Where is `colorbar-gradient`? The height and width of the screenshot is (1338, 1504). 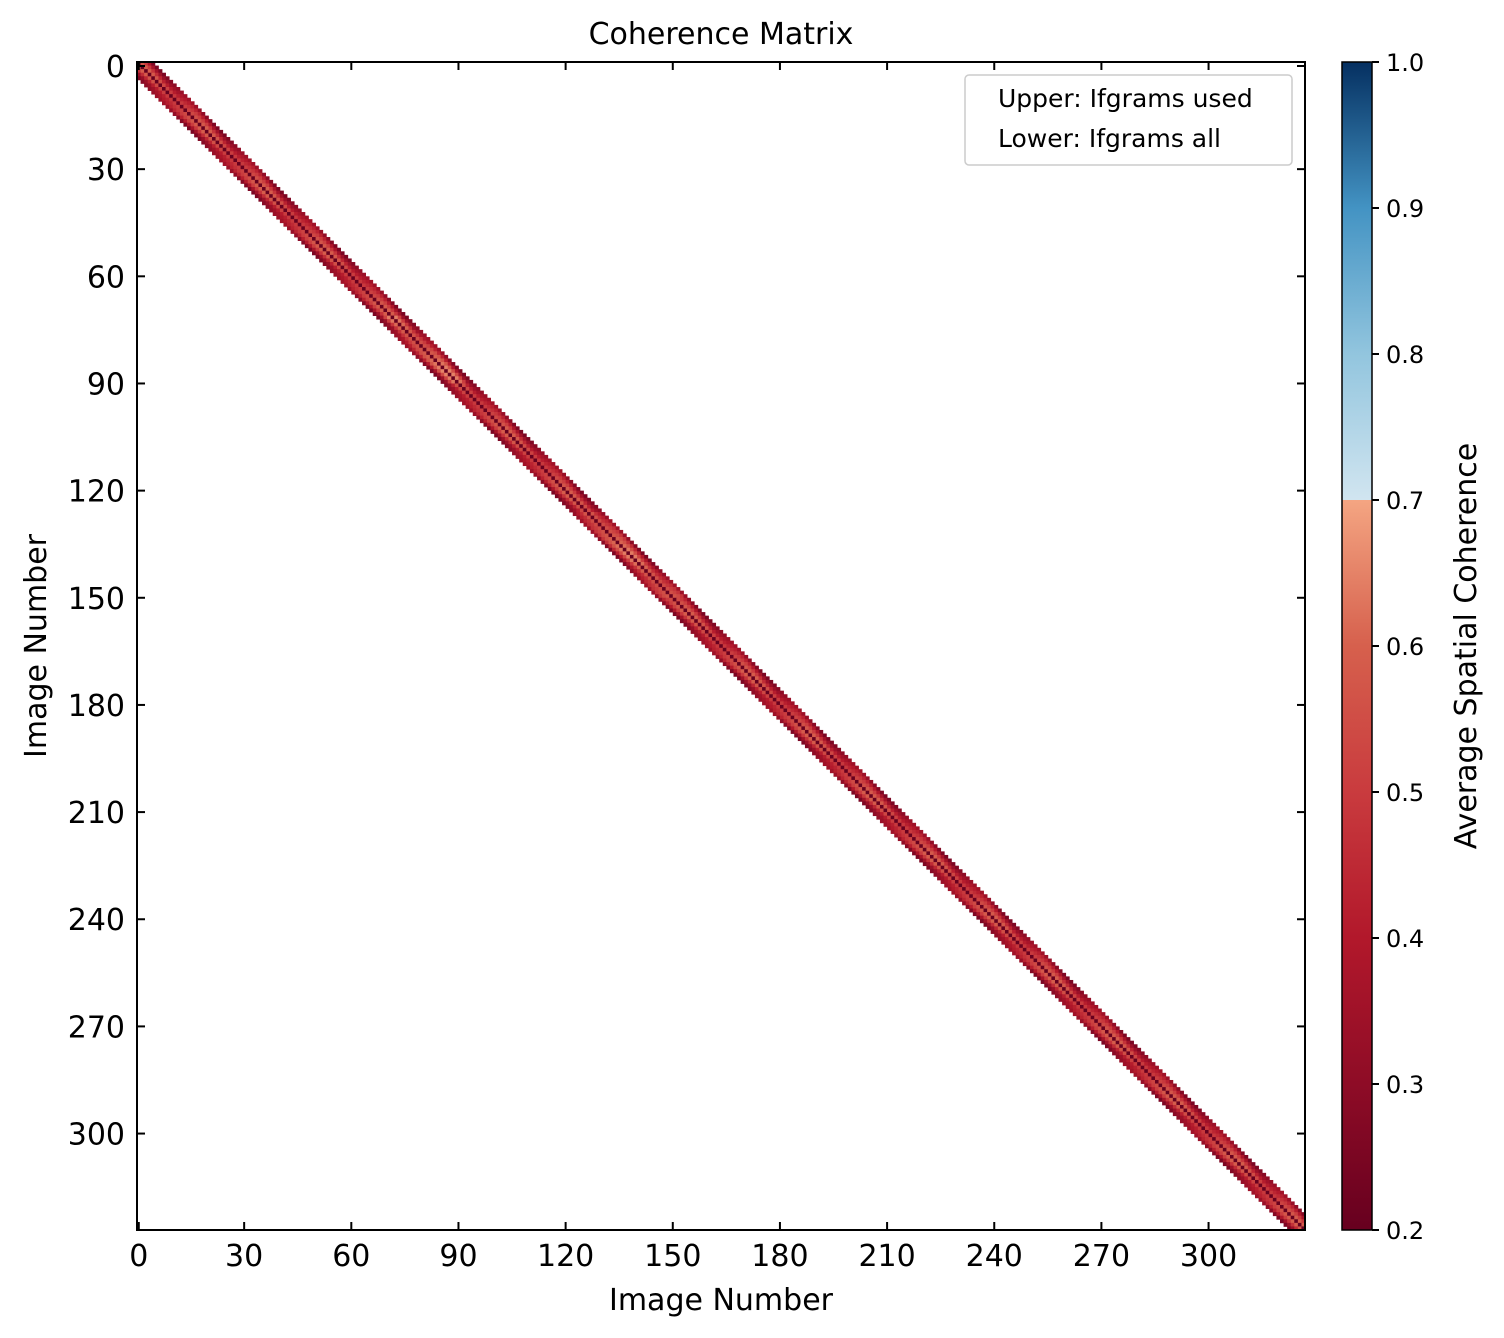 colorbar-gradient is located at coordinates (1357, 646).